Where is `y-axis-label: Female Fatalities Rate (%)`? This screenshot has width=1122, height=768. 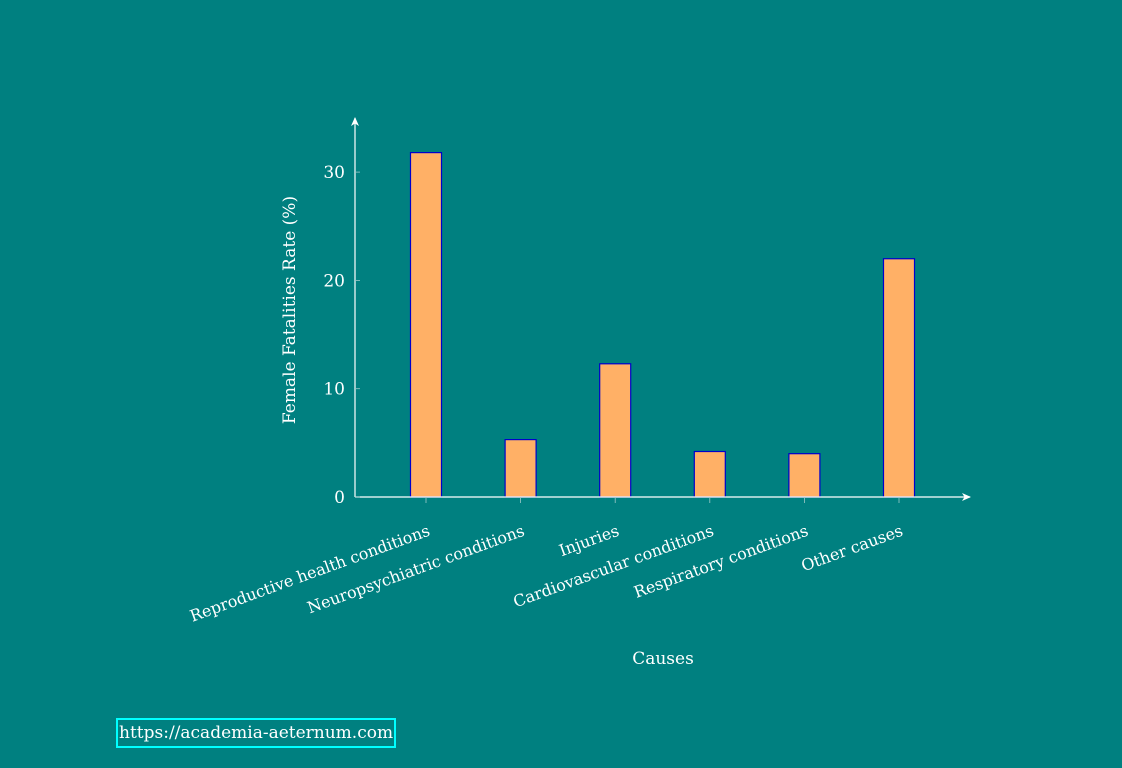
y-axis-label: Female Fatalities Rate (%) is located at coordinates (290, 310).